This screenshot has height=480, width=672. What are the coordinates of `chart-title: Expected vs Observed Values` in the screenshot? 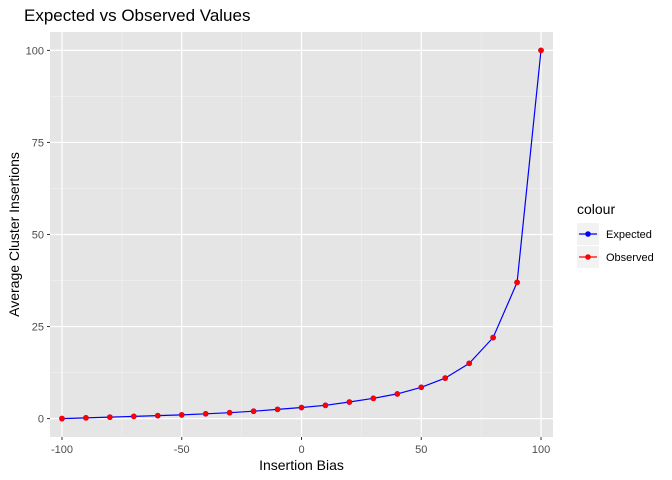 It's located at (137, 15).